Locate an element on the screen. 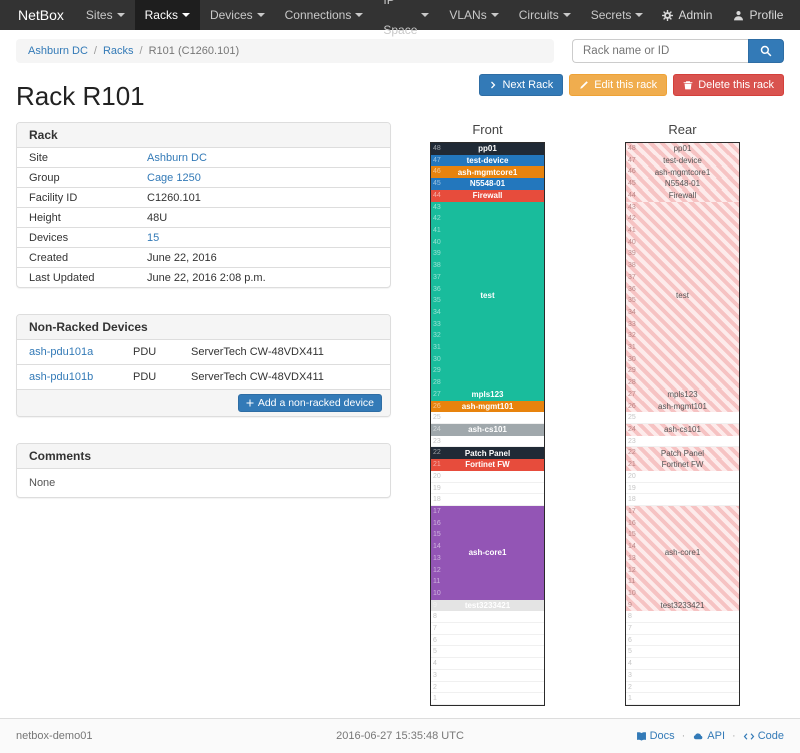 The height and width of the screenshot is (753, 800). breadcrumb-site: Ashburn DC is located at coordinates (58, 51).